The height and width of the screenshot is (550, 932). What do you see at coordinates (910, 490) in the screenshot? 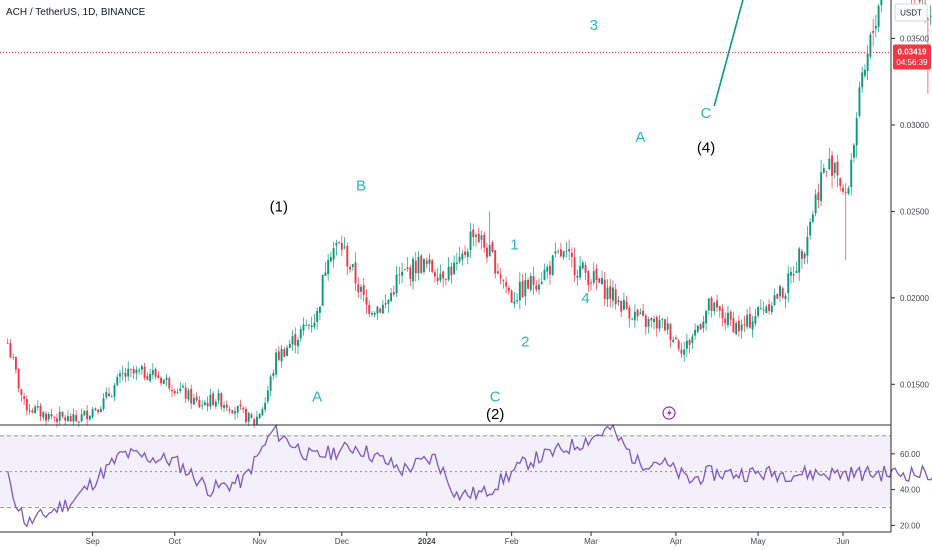
I see `rsi-axis-tick: 40.00` at bounding box center [910, 490].